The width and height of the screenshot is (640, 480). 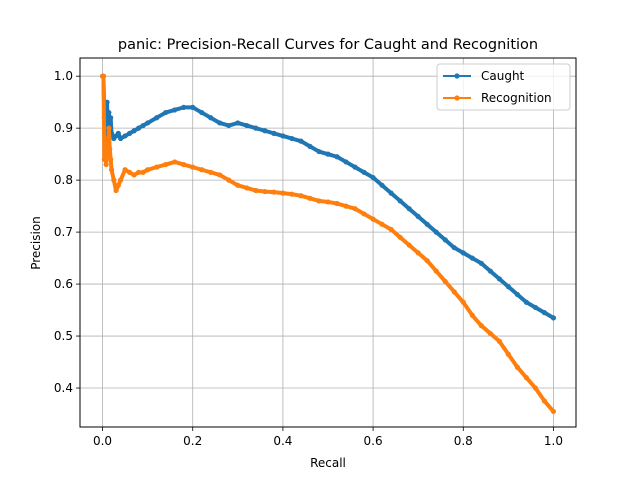 What do you see at coordinates (516, 98) in the screenshot?
I see `legend-label: Recognition` at bounding box center [516, 98].